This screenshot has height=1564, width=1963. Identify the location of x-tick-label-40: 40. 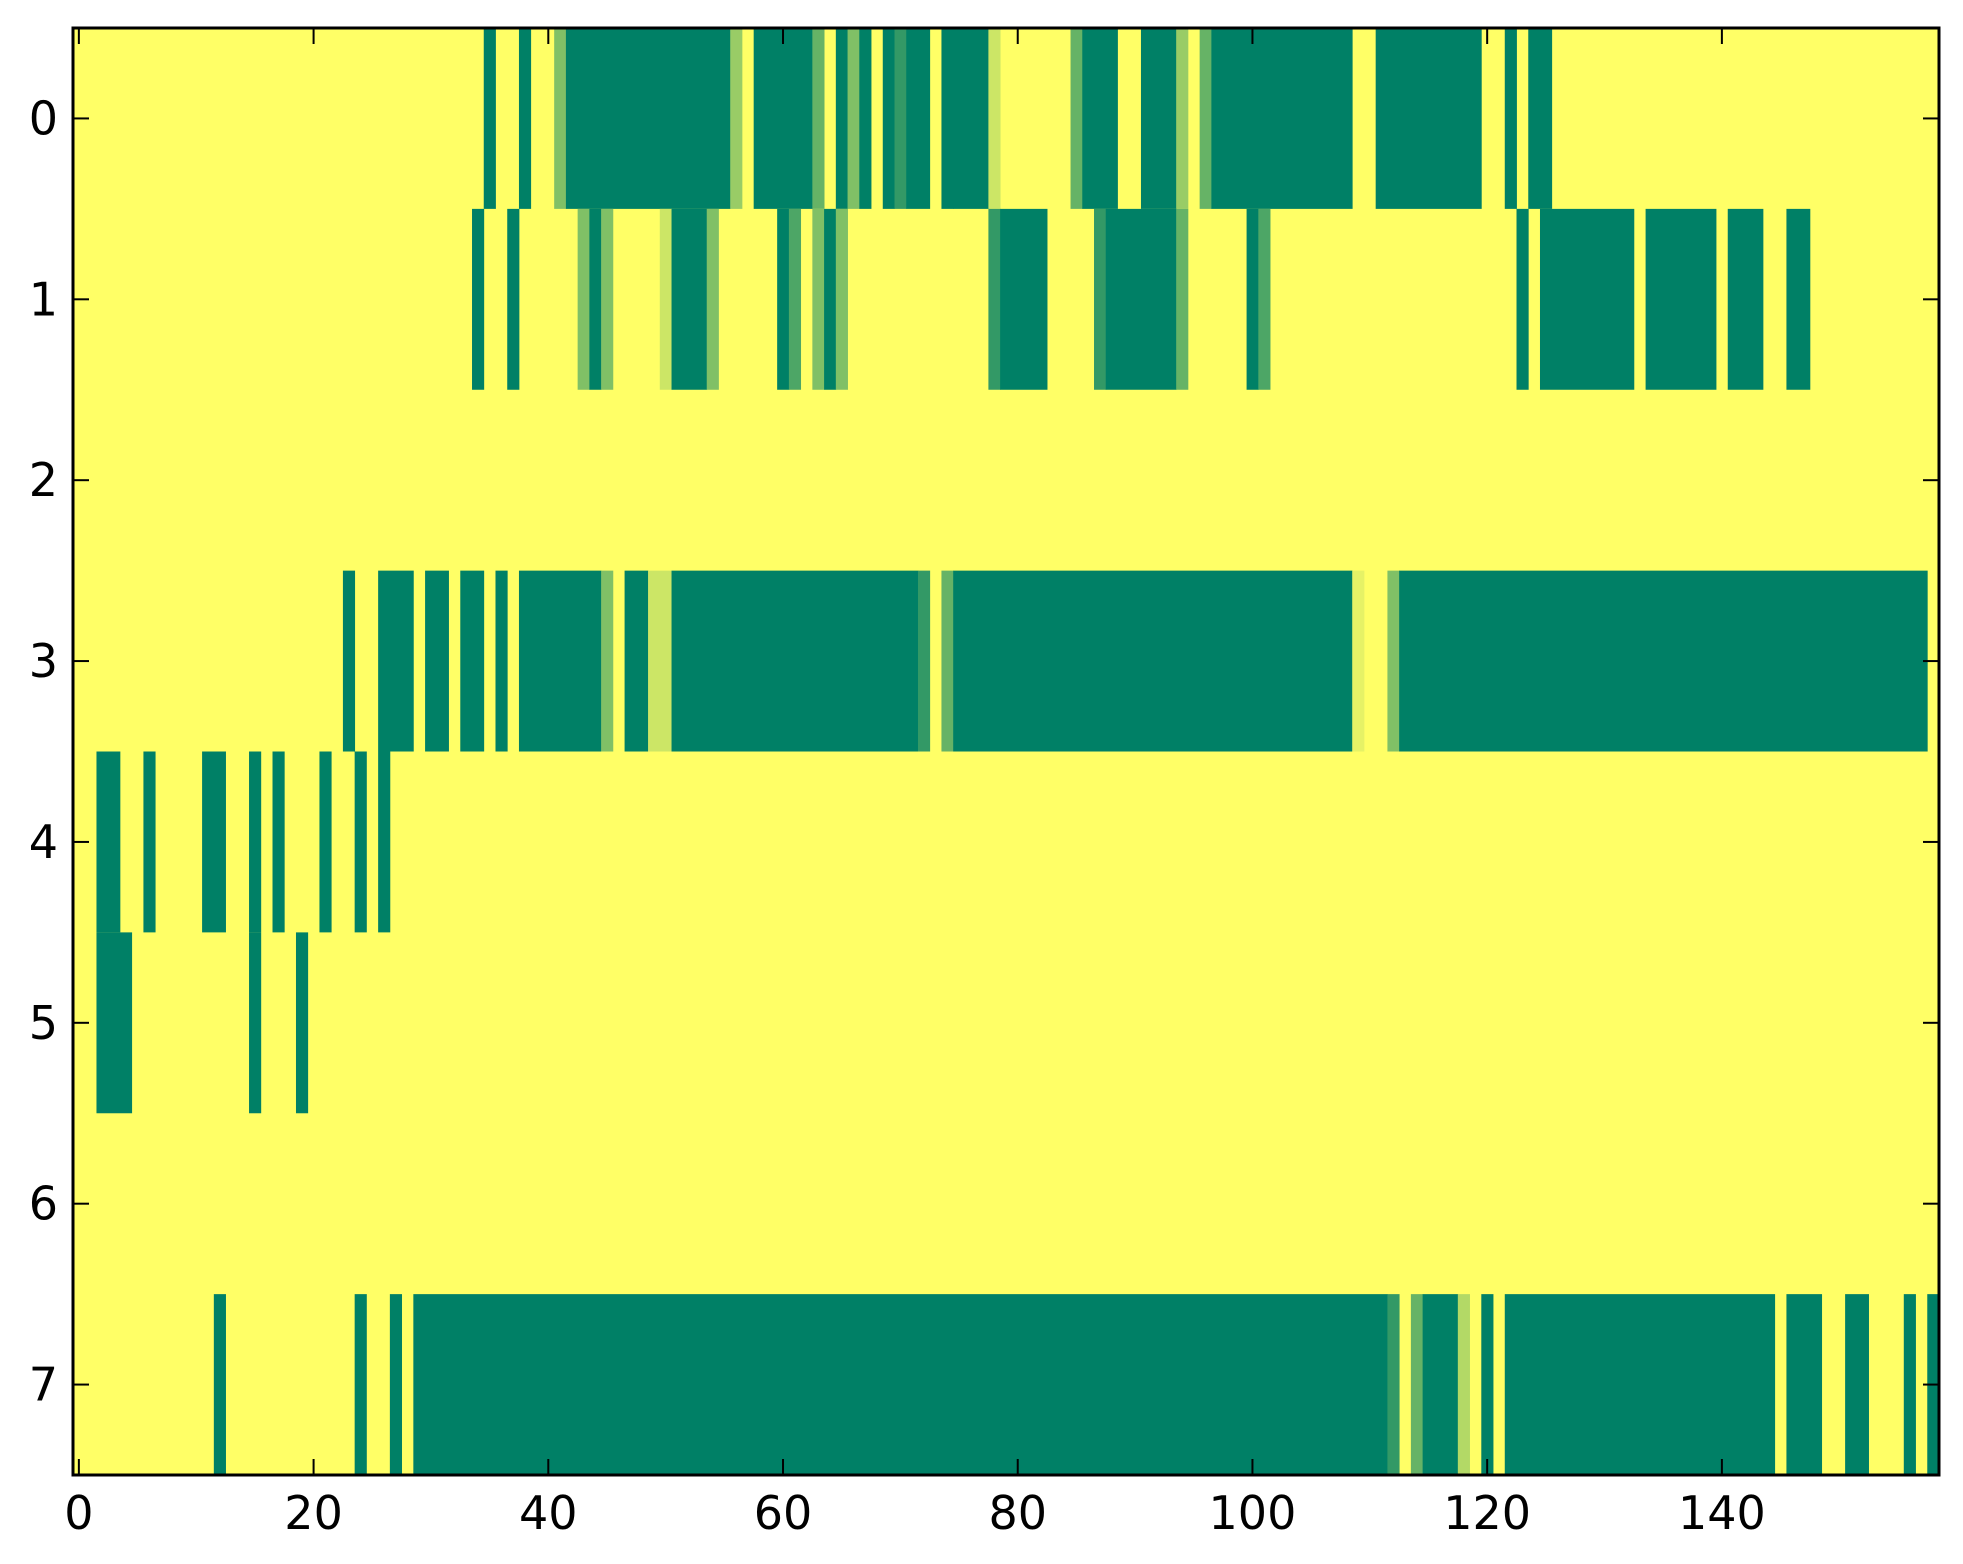
(548, 1513).